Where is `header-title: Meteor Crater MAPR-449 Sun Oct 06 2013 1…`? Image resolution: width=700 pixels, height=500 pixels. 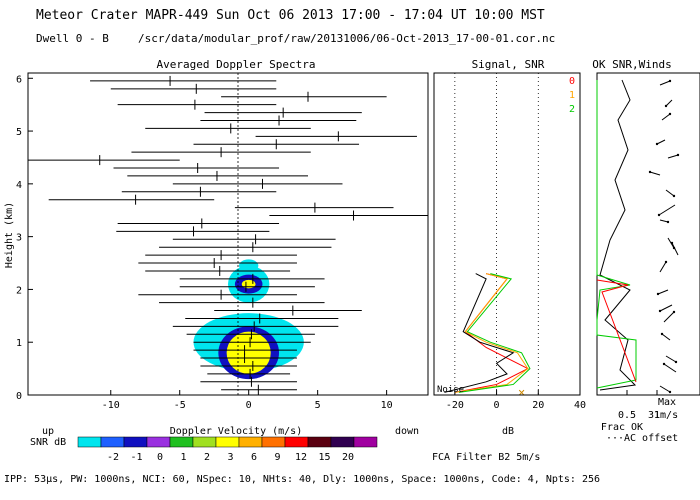 header-title: Meteor Crater MAPR-449 Sun Oct 06 2013 1… is located at coordinates (290, 15).